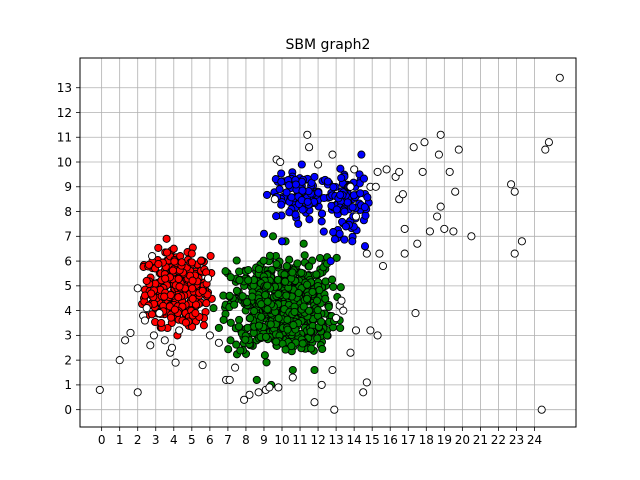 The width and height of the screenshot is (640, 480). What do you see at coordinates (480, 440) in the screenshot?
I see `x-tick-label: 21` at bounding box center [480, 440].